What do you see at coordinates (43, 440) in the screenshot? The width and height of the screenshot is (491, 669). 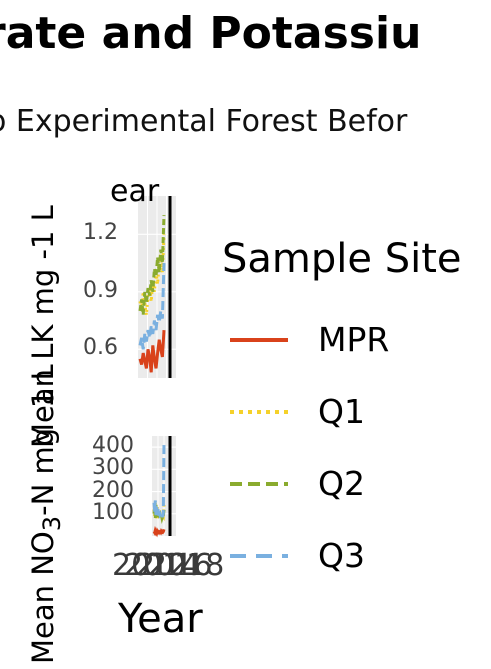 I see `y-axis-title-bottom-part: -N mg -1 L` at bounding box center [43, 440].